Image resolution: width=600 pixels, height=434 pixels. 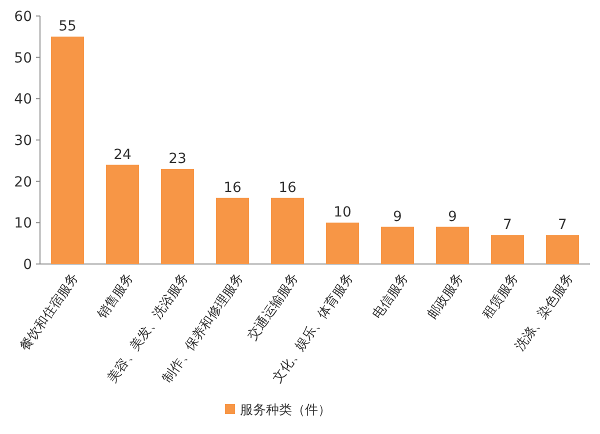 What do you see at coordinates (285, 410) in the screenshot?
I see `legend-label: 服务种类（件）` at bounding box center [285, 410].